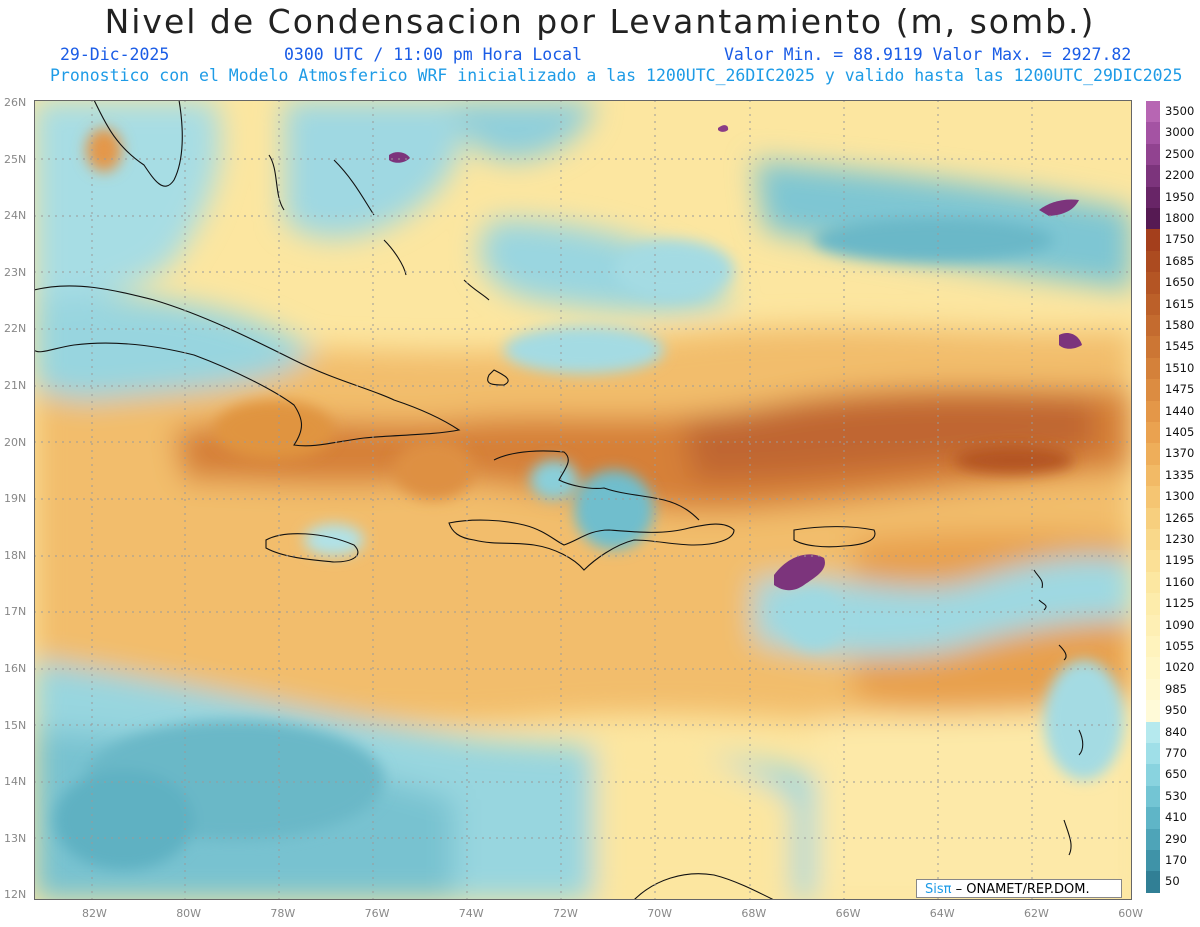 Image resolution: width=1200 pixels, height=927 pixels. I want to click on lat-label: 24N, so click(15, 216).